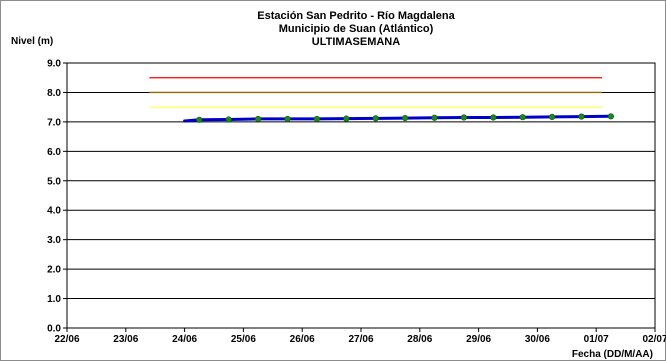 This screenshot has height=361, width=666. I want to click on x-tick-label: 22/06, so click(66, 339).